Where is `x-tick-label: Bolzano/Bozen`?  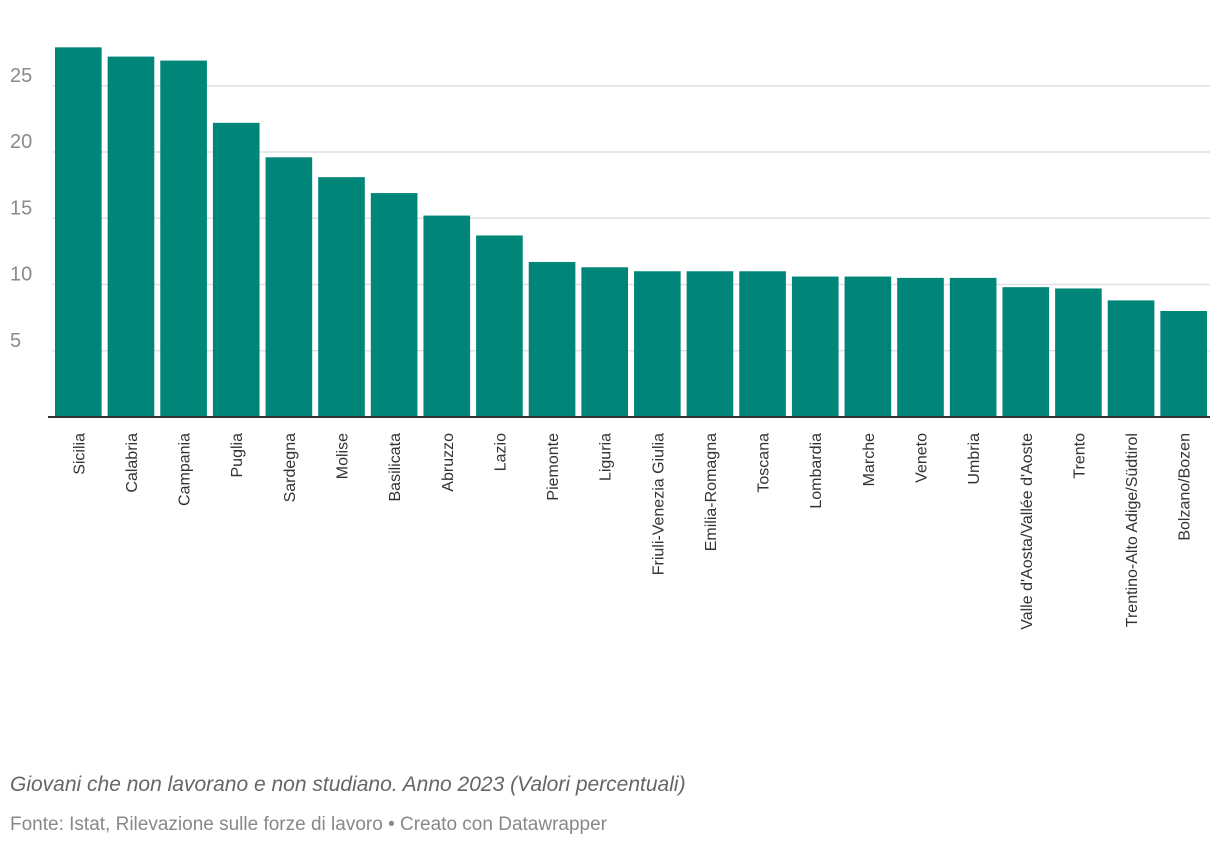 x-tick-label: Bolzano/Bozen is located at coordinates (1185, 487).